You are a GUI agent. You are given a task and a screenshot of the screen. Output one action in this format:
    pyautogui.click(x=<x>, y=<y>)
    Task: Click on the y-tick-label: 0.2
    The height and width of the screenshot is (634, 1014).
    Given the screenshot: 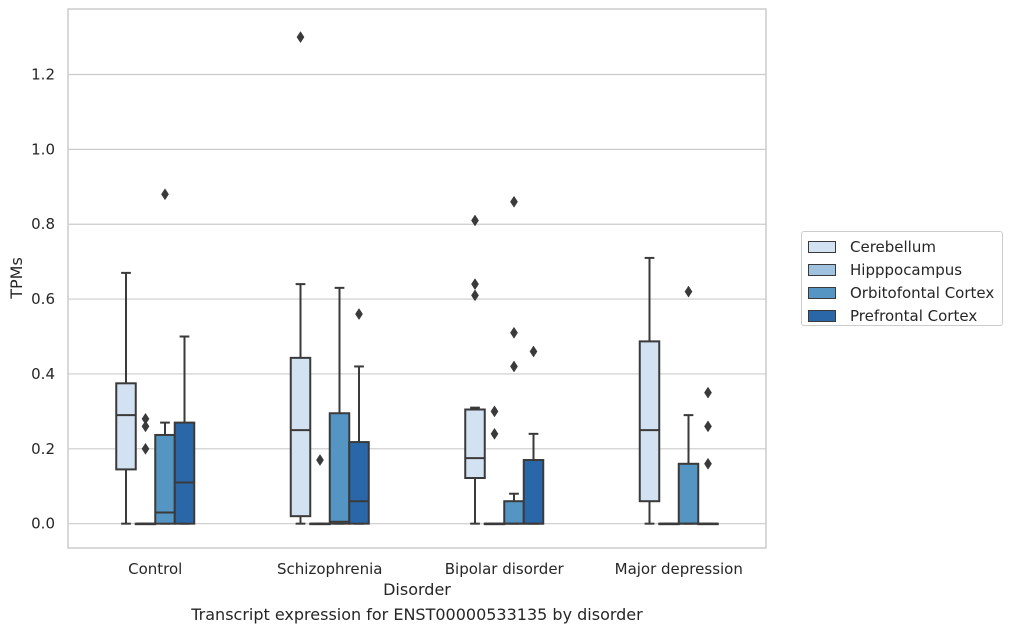 What is the action you would take?
    pyautogui.click(x=43, y=449)
    